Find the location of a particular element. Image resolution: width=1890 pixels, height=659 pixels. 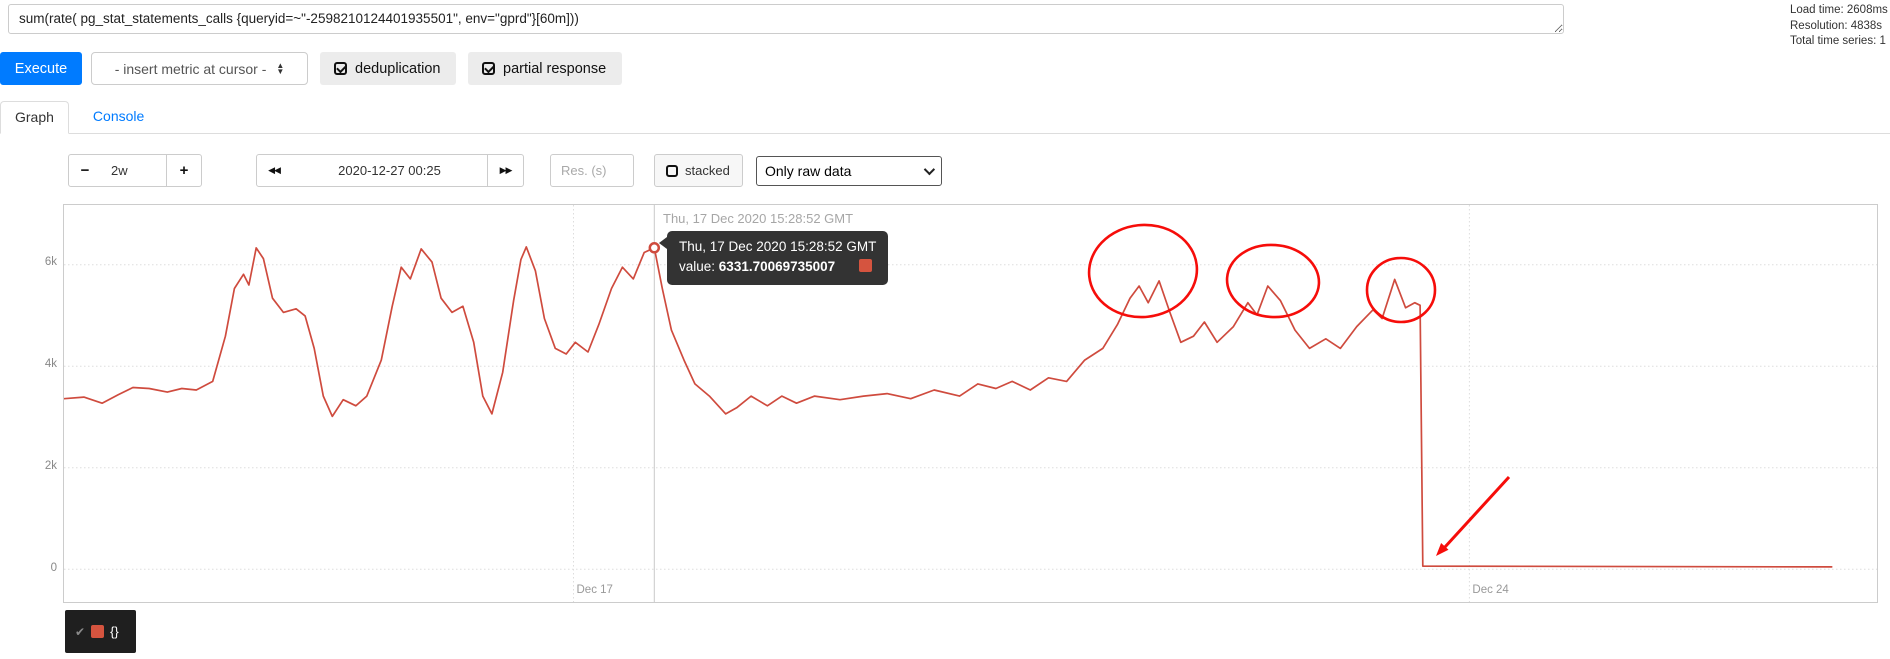

deduplication-button: deduplication is located at coordinates (388, 68).